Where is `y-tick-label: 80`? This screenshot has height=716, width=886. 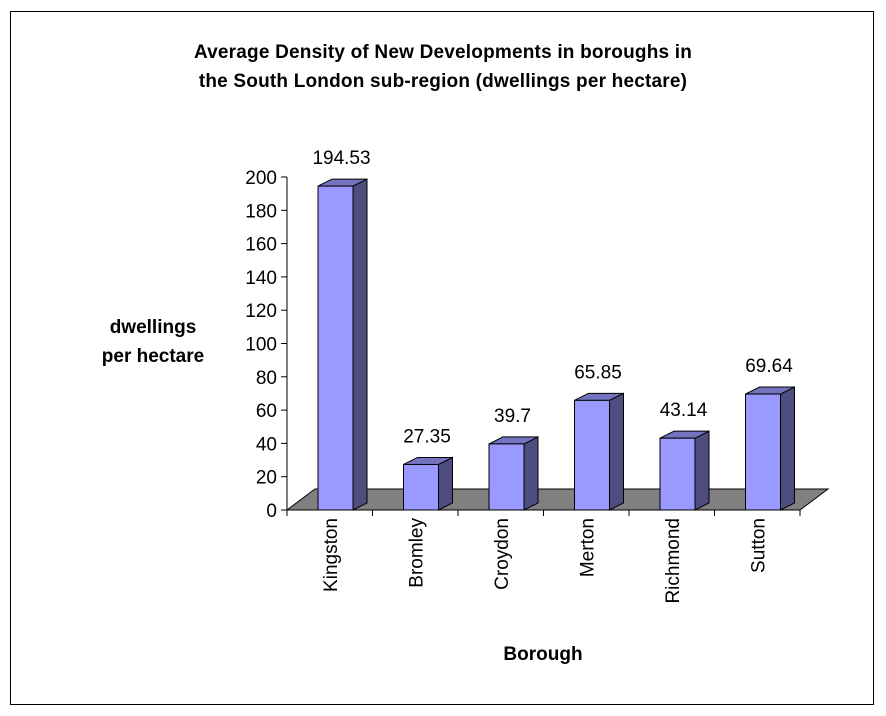 y-tick-label: 80 is located at coordinates (266, 378).